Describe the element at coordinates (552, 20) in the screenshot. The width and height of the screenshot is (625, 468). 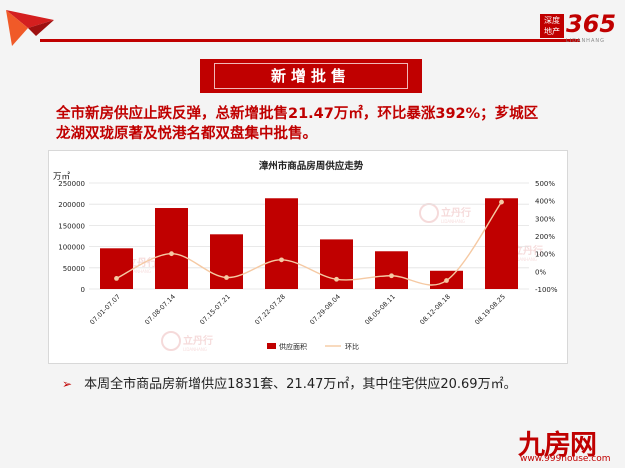
I see `brand-box-line1: 深度` at that location.